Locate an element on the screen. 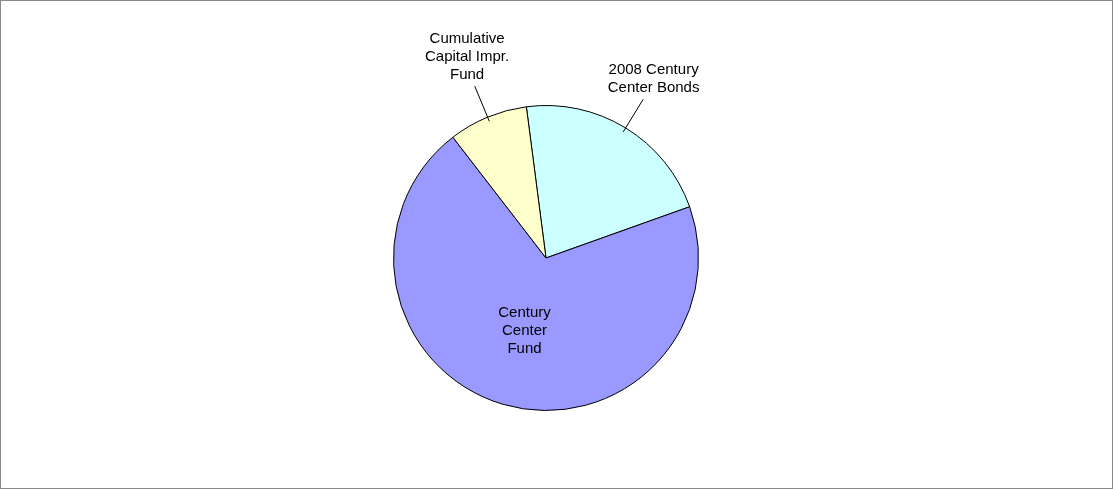  slice-label: 2008 Century Center Bonds is located at coordinates (653, 78).